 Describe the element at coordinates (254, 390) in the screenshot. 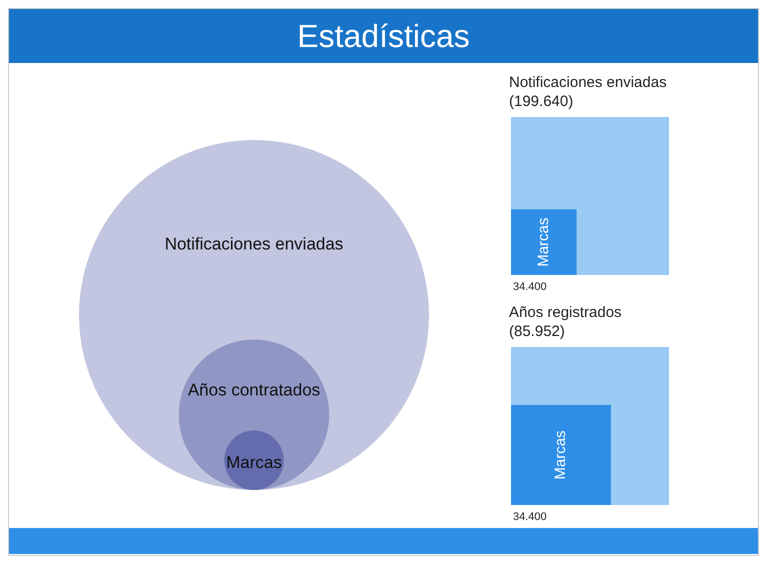

I see `category-label: Años contratados` at that location.